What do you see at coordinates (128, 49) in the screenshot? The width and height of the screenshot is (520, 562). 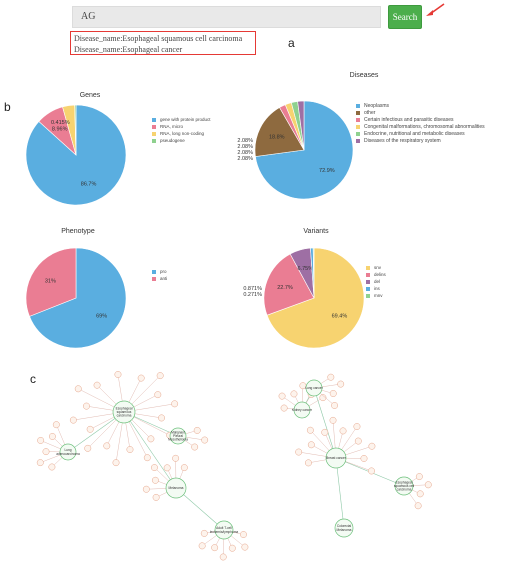 I see `suggestion-item: Disease_name:Esophageal cancer` at bounding box center [128, 49].